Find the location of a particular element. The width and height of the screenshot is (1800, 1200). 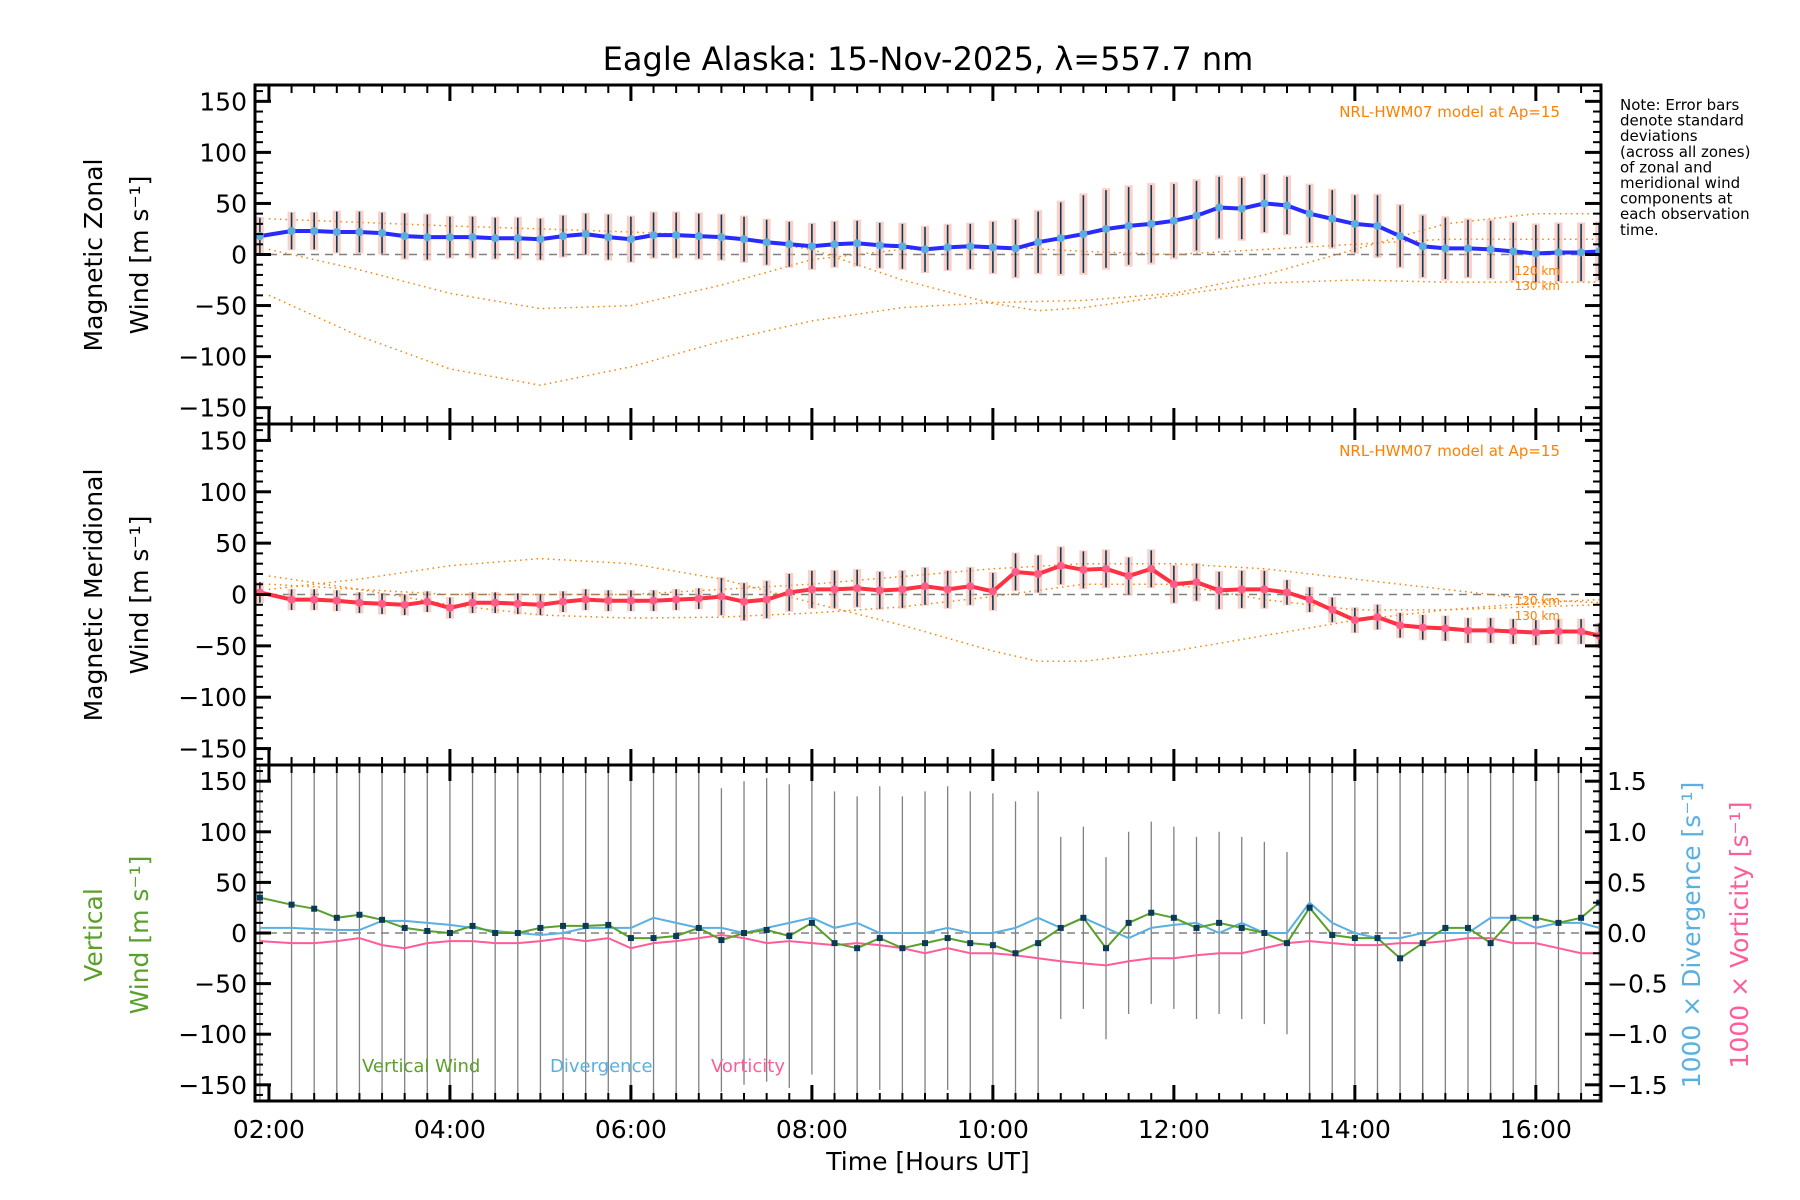

y-tick-label: 150 is located at coordinates (223, 440).